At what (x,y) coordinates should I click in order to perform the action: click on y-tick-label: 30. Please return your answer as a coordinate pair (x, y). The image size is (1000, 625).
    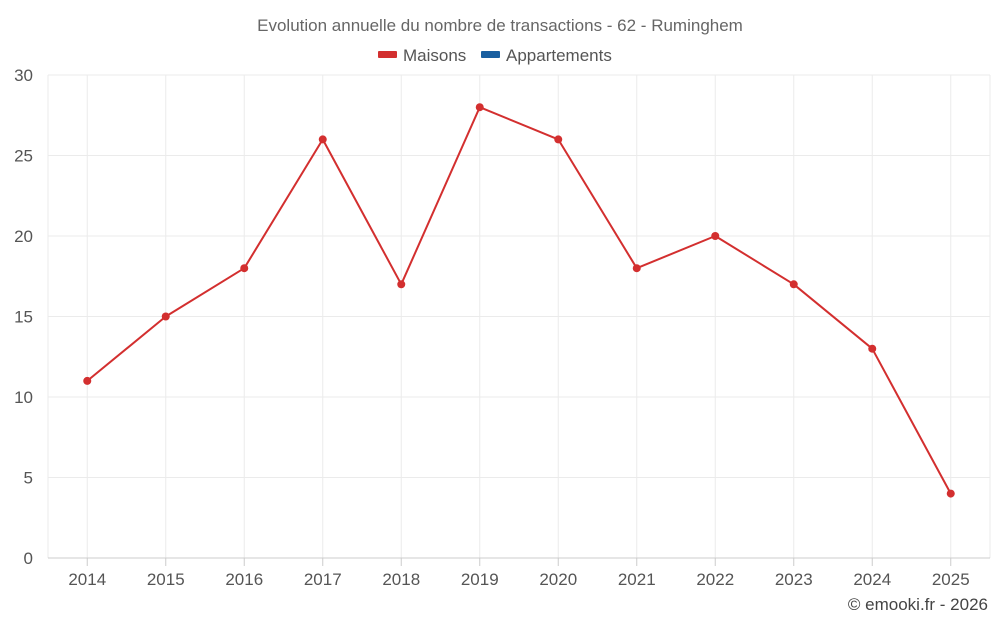
    Looking at the image, I should click on (23, 75).